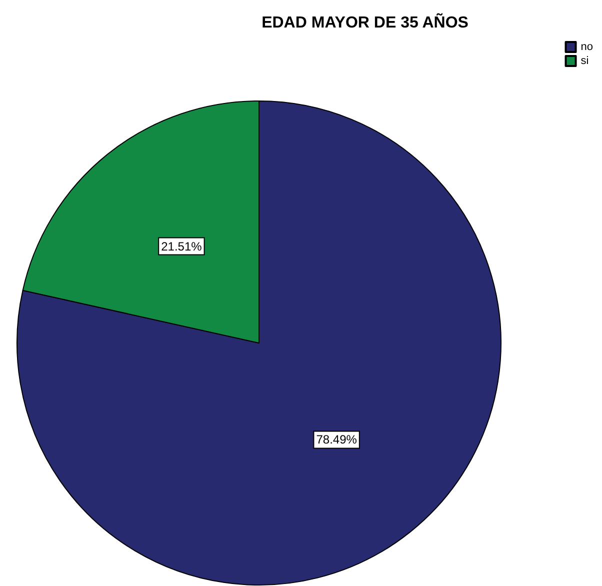 The image size is (602, 586). What do you see at coordinates (587, 47) in the screenshot?
I see `legend-label: no` at bounding box center [587, 47].